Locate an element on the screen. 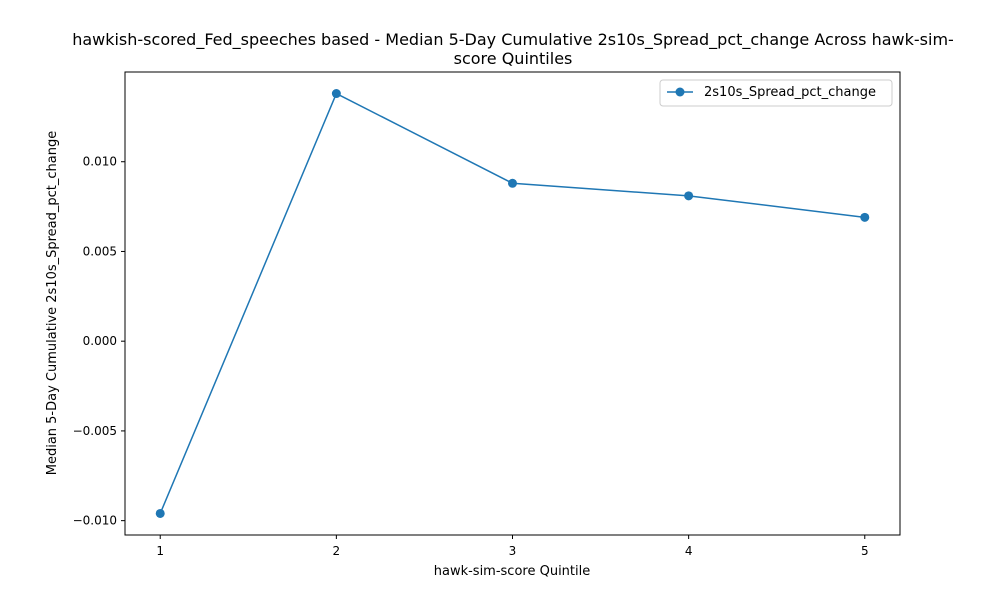 The image size is (1000, 600). x-tick-label: 5 is located at coordinates (865, 551).